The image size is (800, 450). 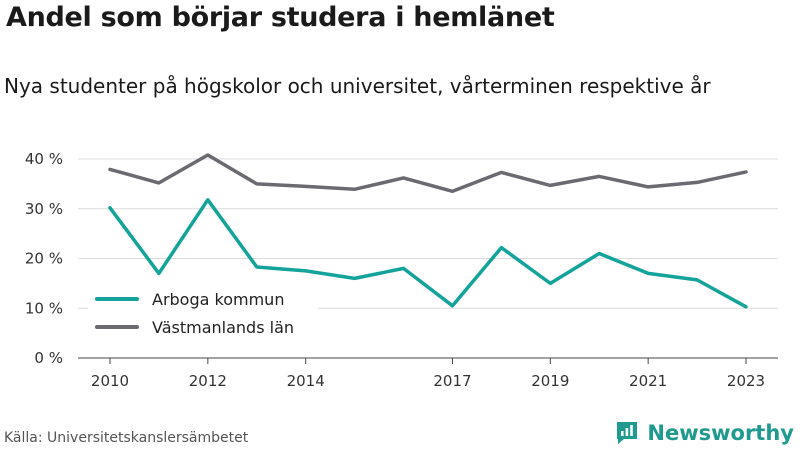 What do you see at coordinates (44, 209) in the screenshot?
I see `y-tick-label: 30 %` at bounding box center [44, 209].